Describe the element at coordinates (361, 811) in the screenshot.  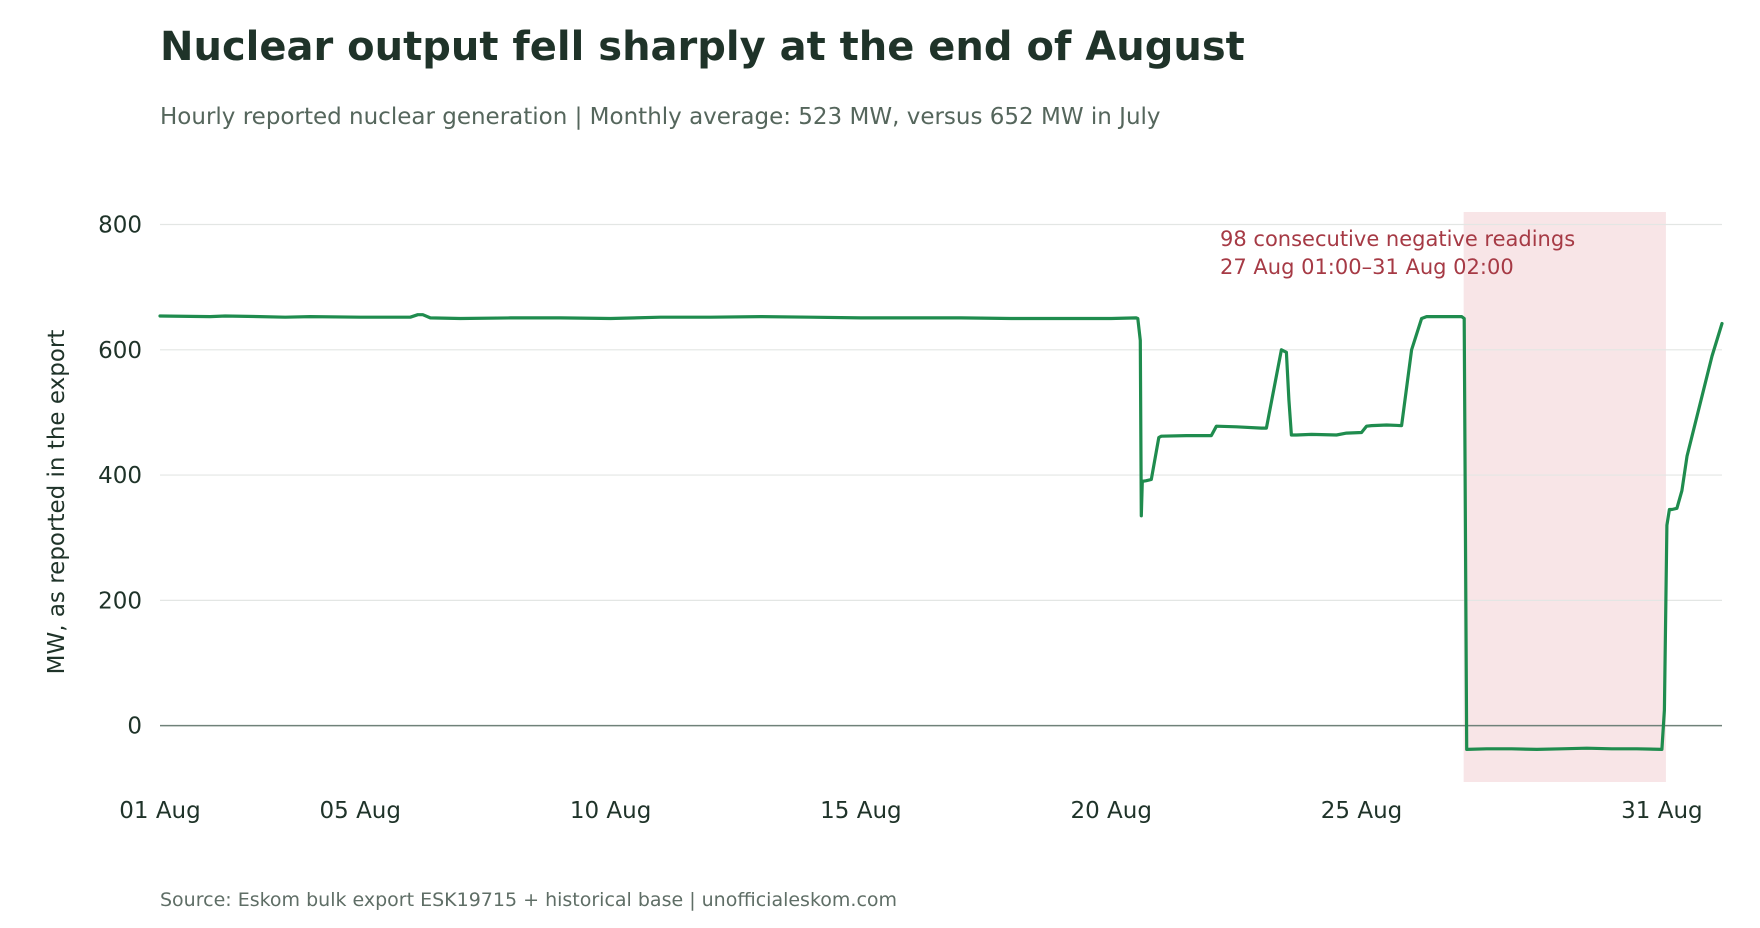
I see `x-tick-label: 05 Aug` at that location.